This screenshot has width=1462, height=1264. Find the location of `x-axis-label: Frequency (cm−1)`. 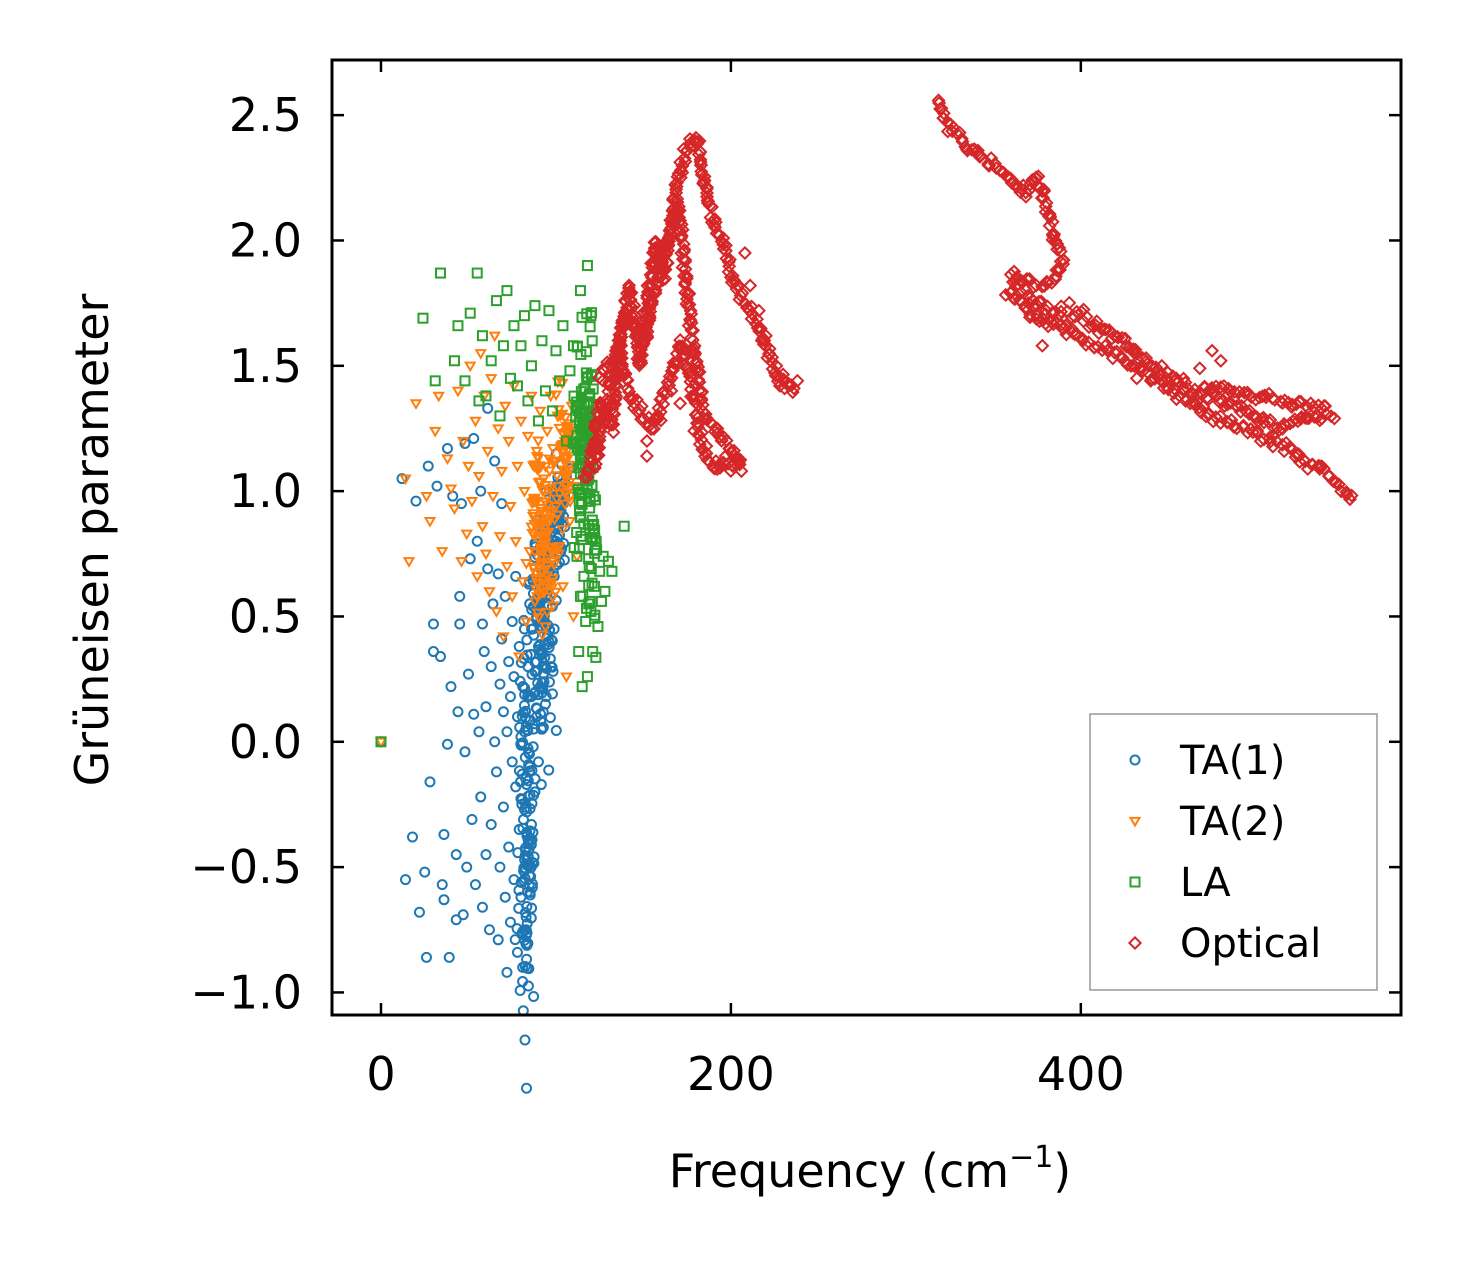

x-axis-label: Frequency (cm−1) is located at coordinates (870, 1169).